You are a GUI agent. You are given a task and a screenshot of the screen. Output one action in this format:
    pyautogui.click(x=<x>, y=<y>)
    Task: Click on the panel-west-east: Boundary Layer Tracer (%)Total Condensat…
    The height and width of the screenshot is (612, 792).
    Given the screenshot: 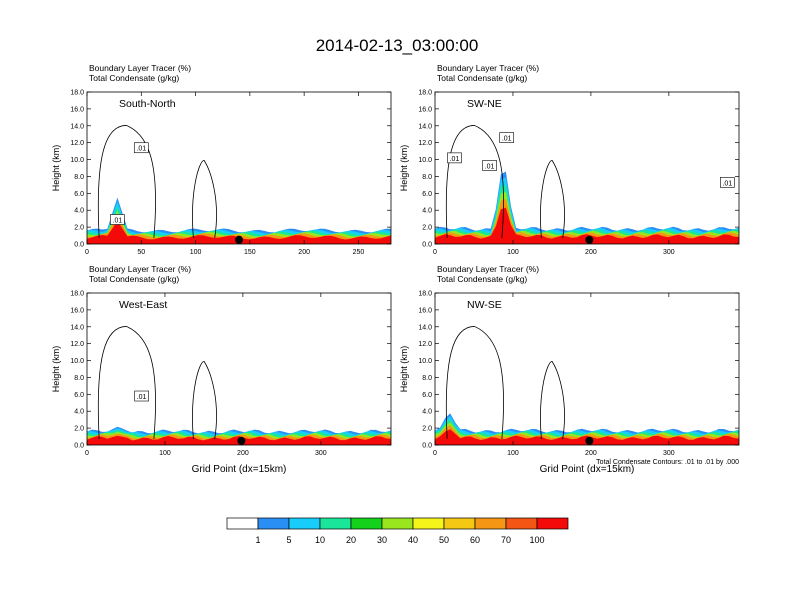 What is the action you would take?
    pyautogui.click(x=221, y=369)
    